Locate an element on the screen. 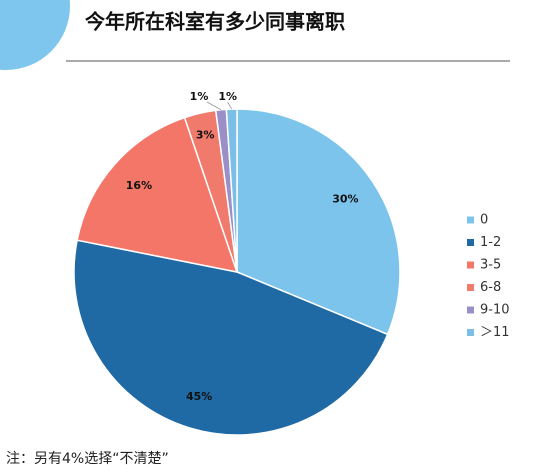 The height and width of the screenshot is (473, 539). data-label: 45% is located at coordinates (199, 396).